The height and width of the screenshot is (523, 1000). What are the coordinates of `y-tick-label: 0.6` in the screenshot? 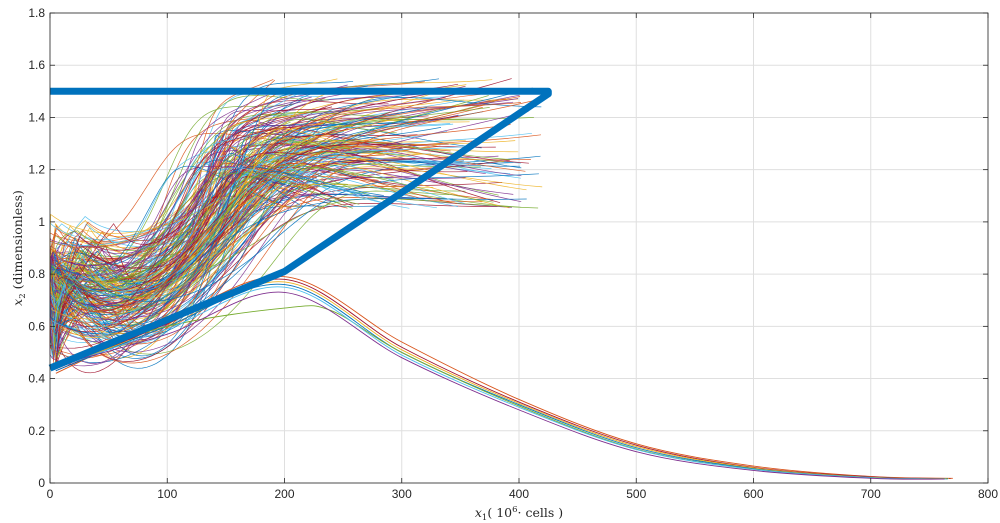 It's located at (36, 326).